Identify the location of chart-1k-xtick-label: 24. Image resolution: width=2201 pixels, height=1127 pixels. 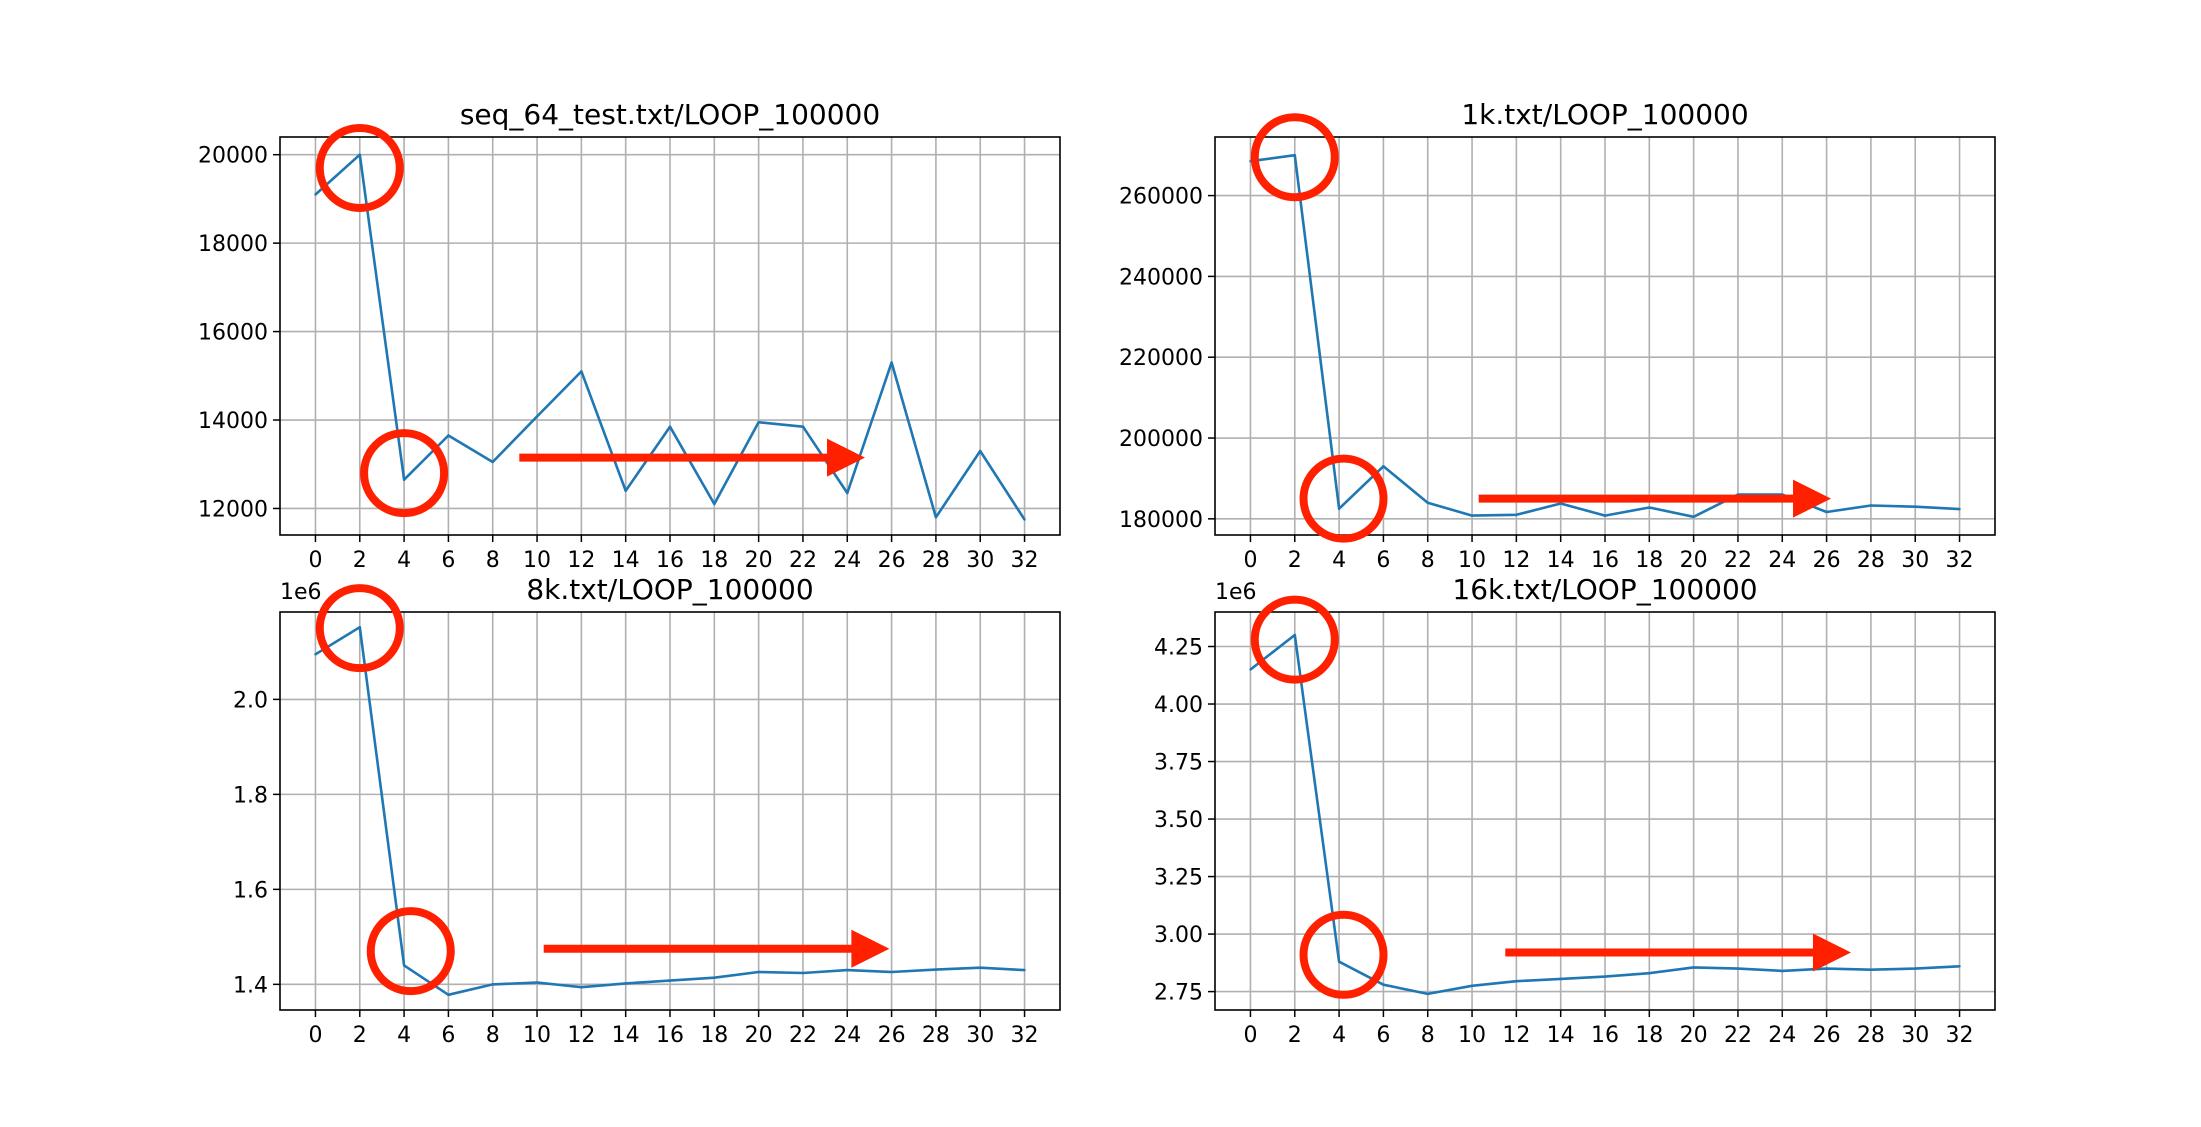
(1782, 560).